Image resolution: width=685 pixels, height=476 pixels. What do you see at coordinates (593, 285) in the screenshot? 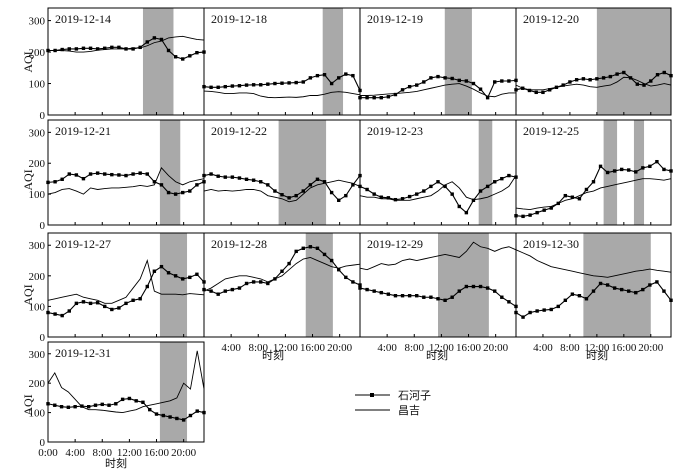
I see `panel-2019-12-30-frame` at bounding box center [593, 285].